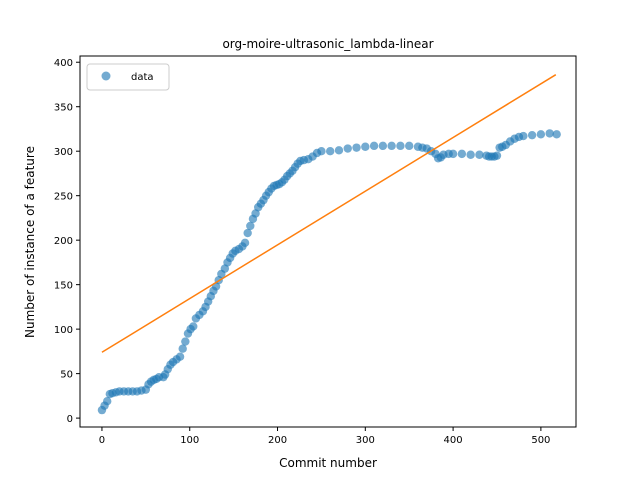 The image size is (640, 484). I want to click on y-tick-label: 350, so click(63, 108).